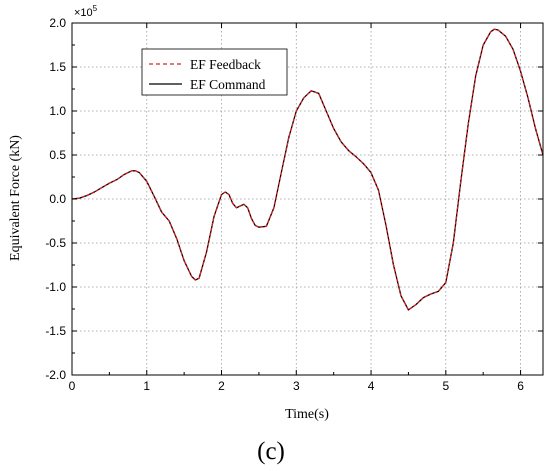  I want to click on y-tick-label: 1.0, so click(57, 111).